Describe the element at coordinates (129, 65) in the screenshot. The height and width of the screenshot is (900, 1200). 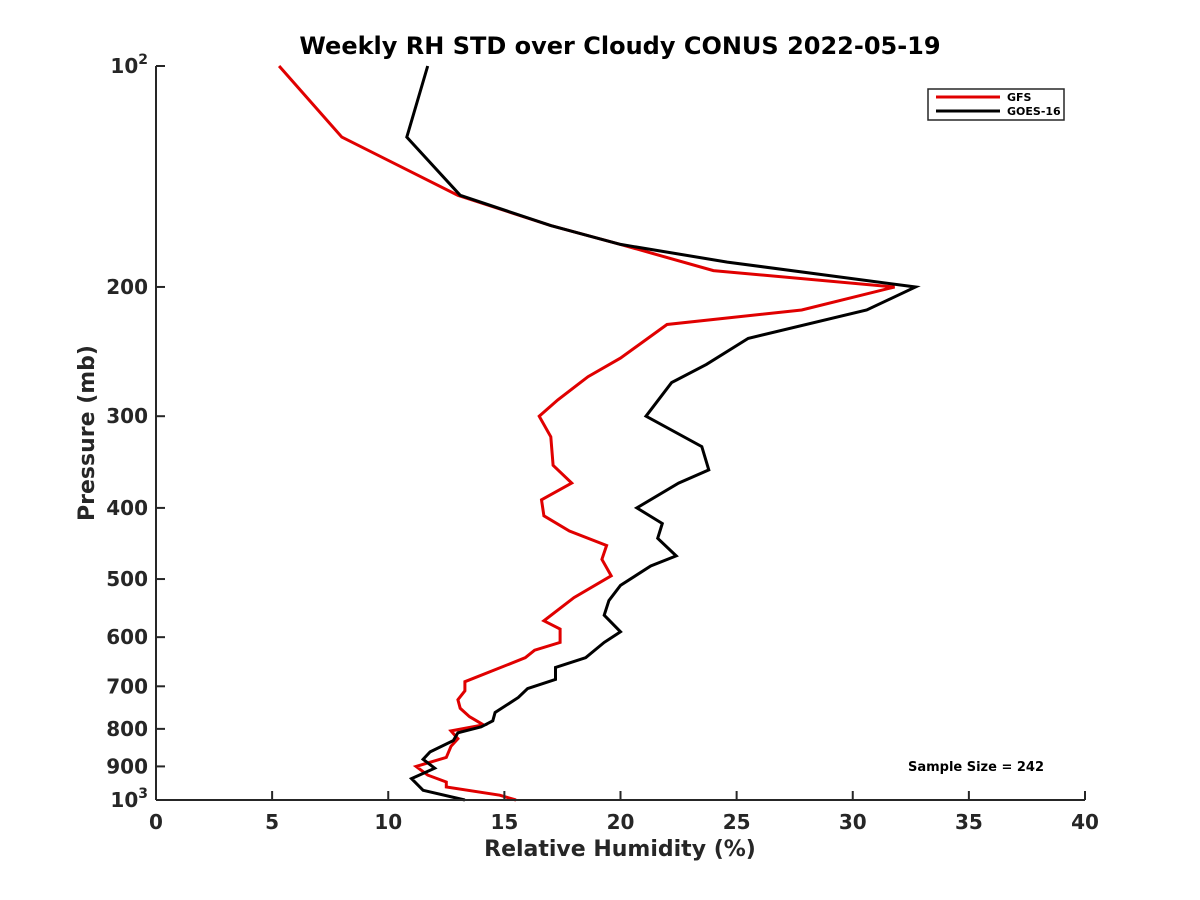
I see `y-tick-label: 10²` at that location.